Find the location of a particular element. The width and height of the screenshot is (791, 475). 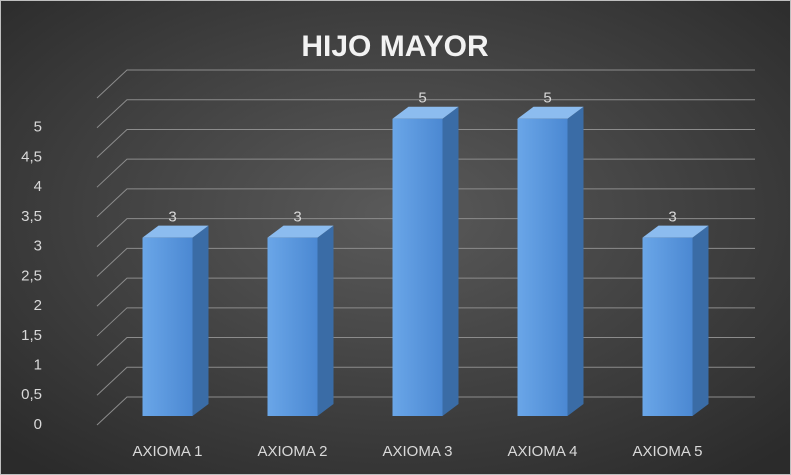

x-tick-label: AXIOMA 4 is located at coordinates (542, 451).